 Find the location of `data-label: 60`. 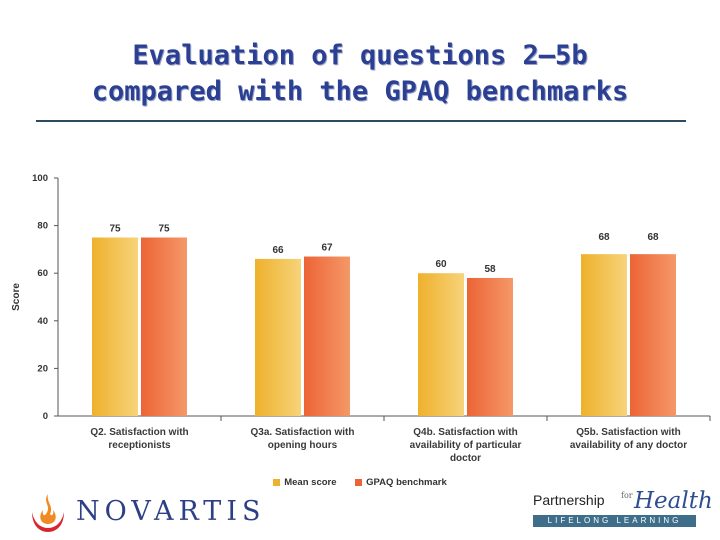

data-label: 60 is located at coordinates (441, 264).